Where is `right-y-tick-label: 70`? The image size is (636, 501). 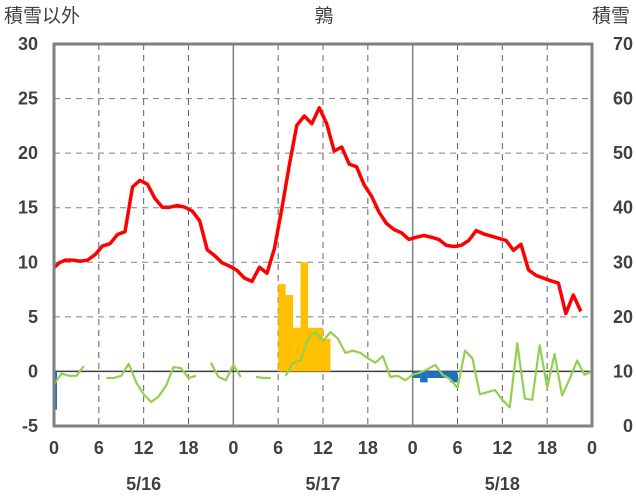
right-y-tick-label: 70 is located at coordinates (623, 44).